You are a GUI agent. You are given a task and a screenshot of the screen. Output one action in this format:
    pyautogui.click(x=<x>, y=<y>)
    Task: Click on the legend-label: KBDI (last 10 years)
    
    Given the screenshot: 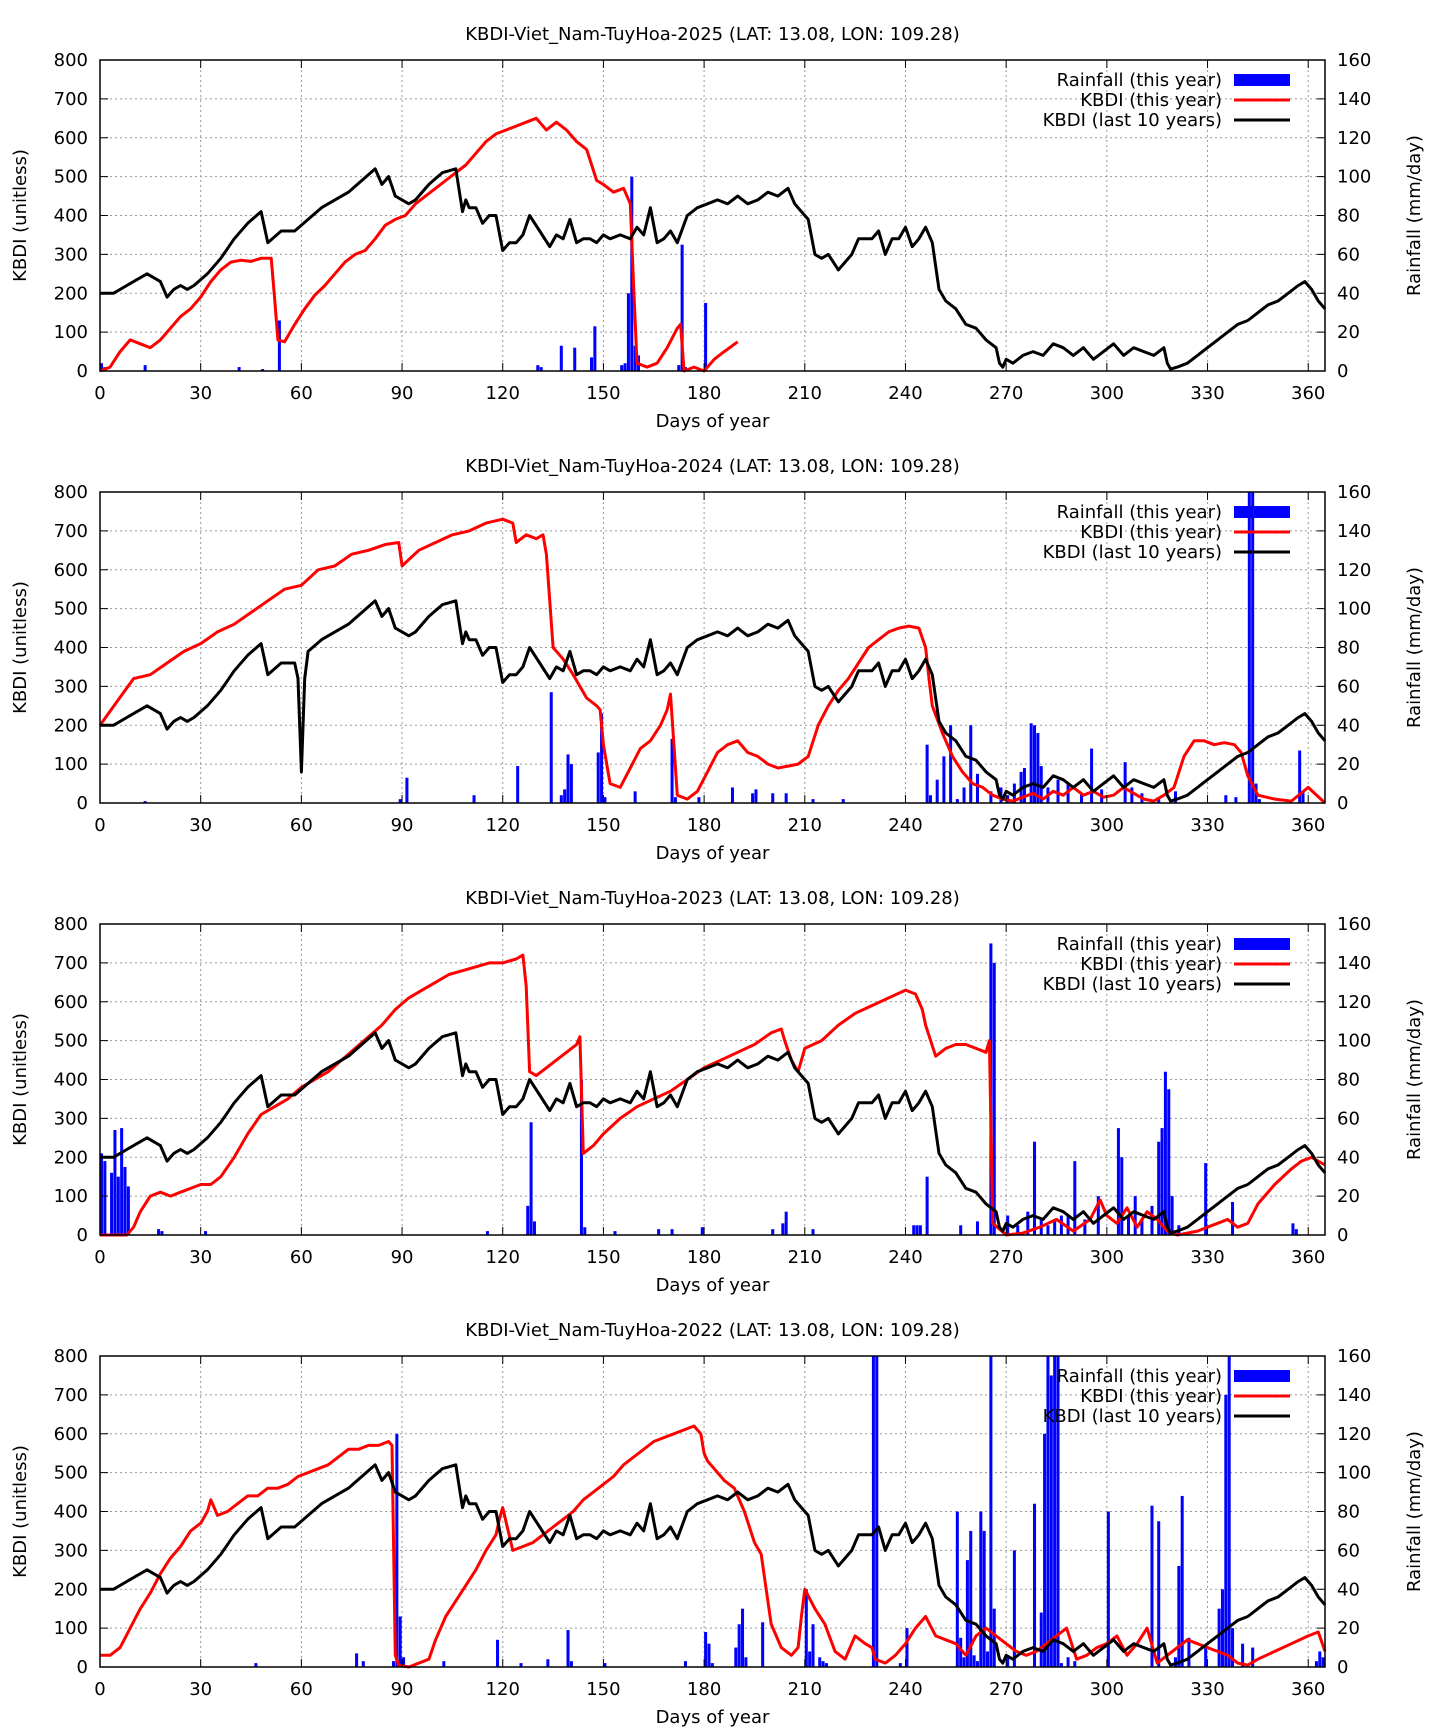 What is the action you would take?
    pyautogui.click(x=1132, y=552)
    